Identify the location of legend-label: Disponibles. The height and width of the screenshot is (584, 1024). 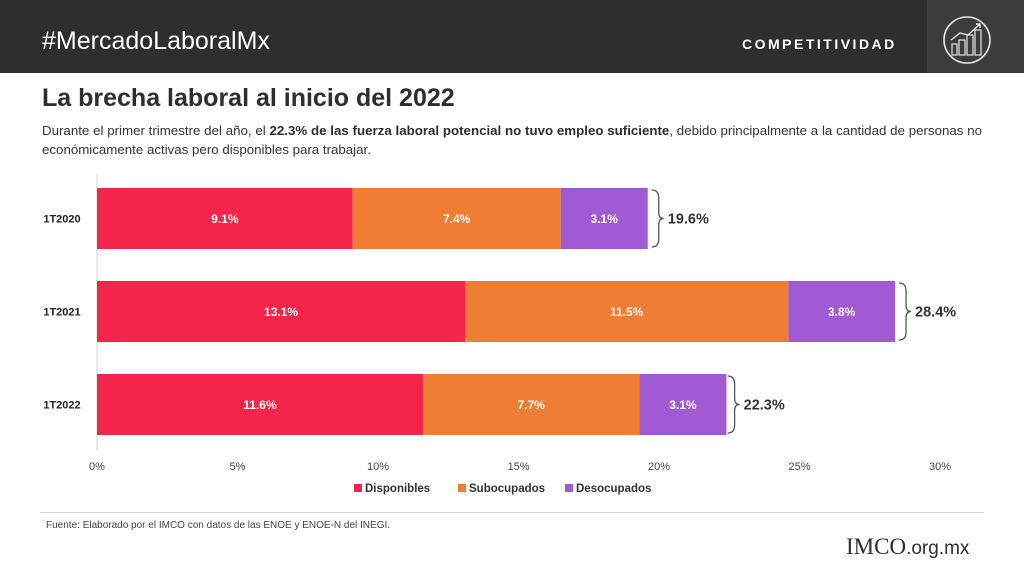
(397, 489).